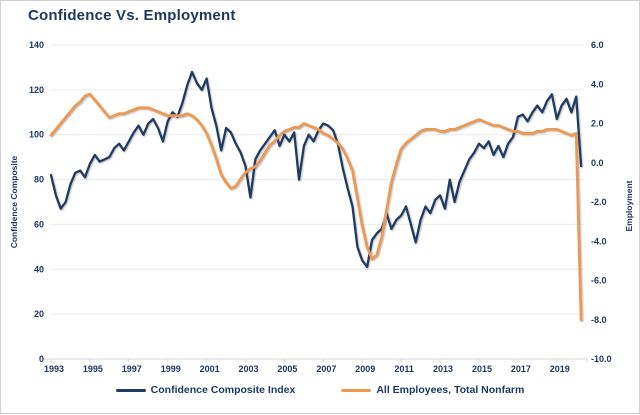 This screenshot has width=640, height=415. What do you see at coordinates (597, 45) in the screenshot?
I see `right-axis-tick-label: 6.0` at bounding box center [597, 45].